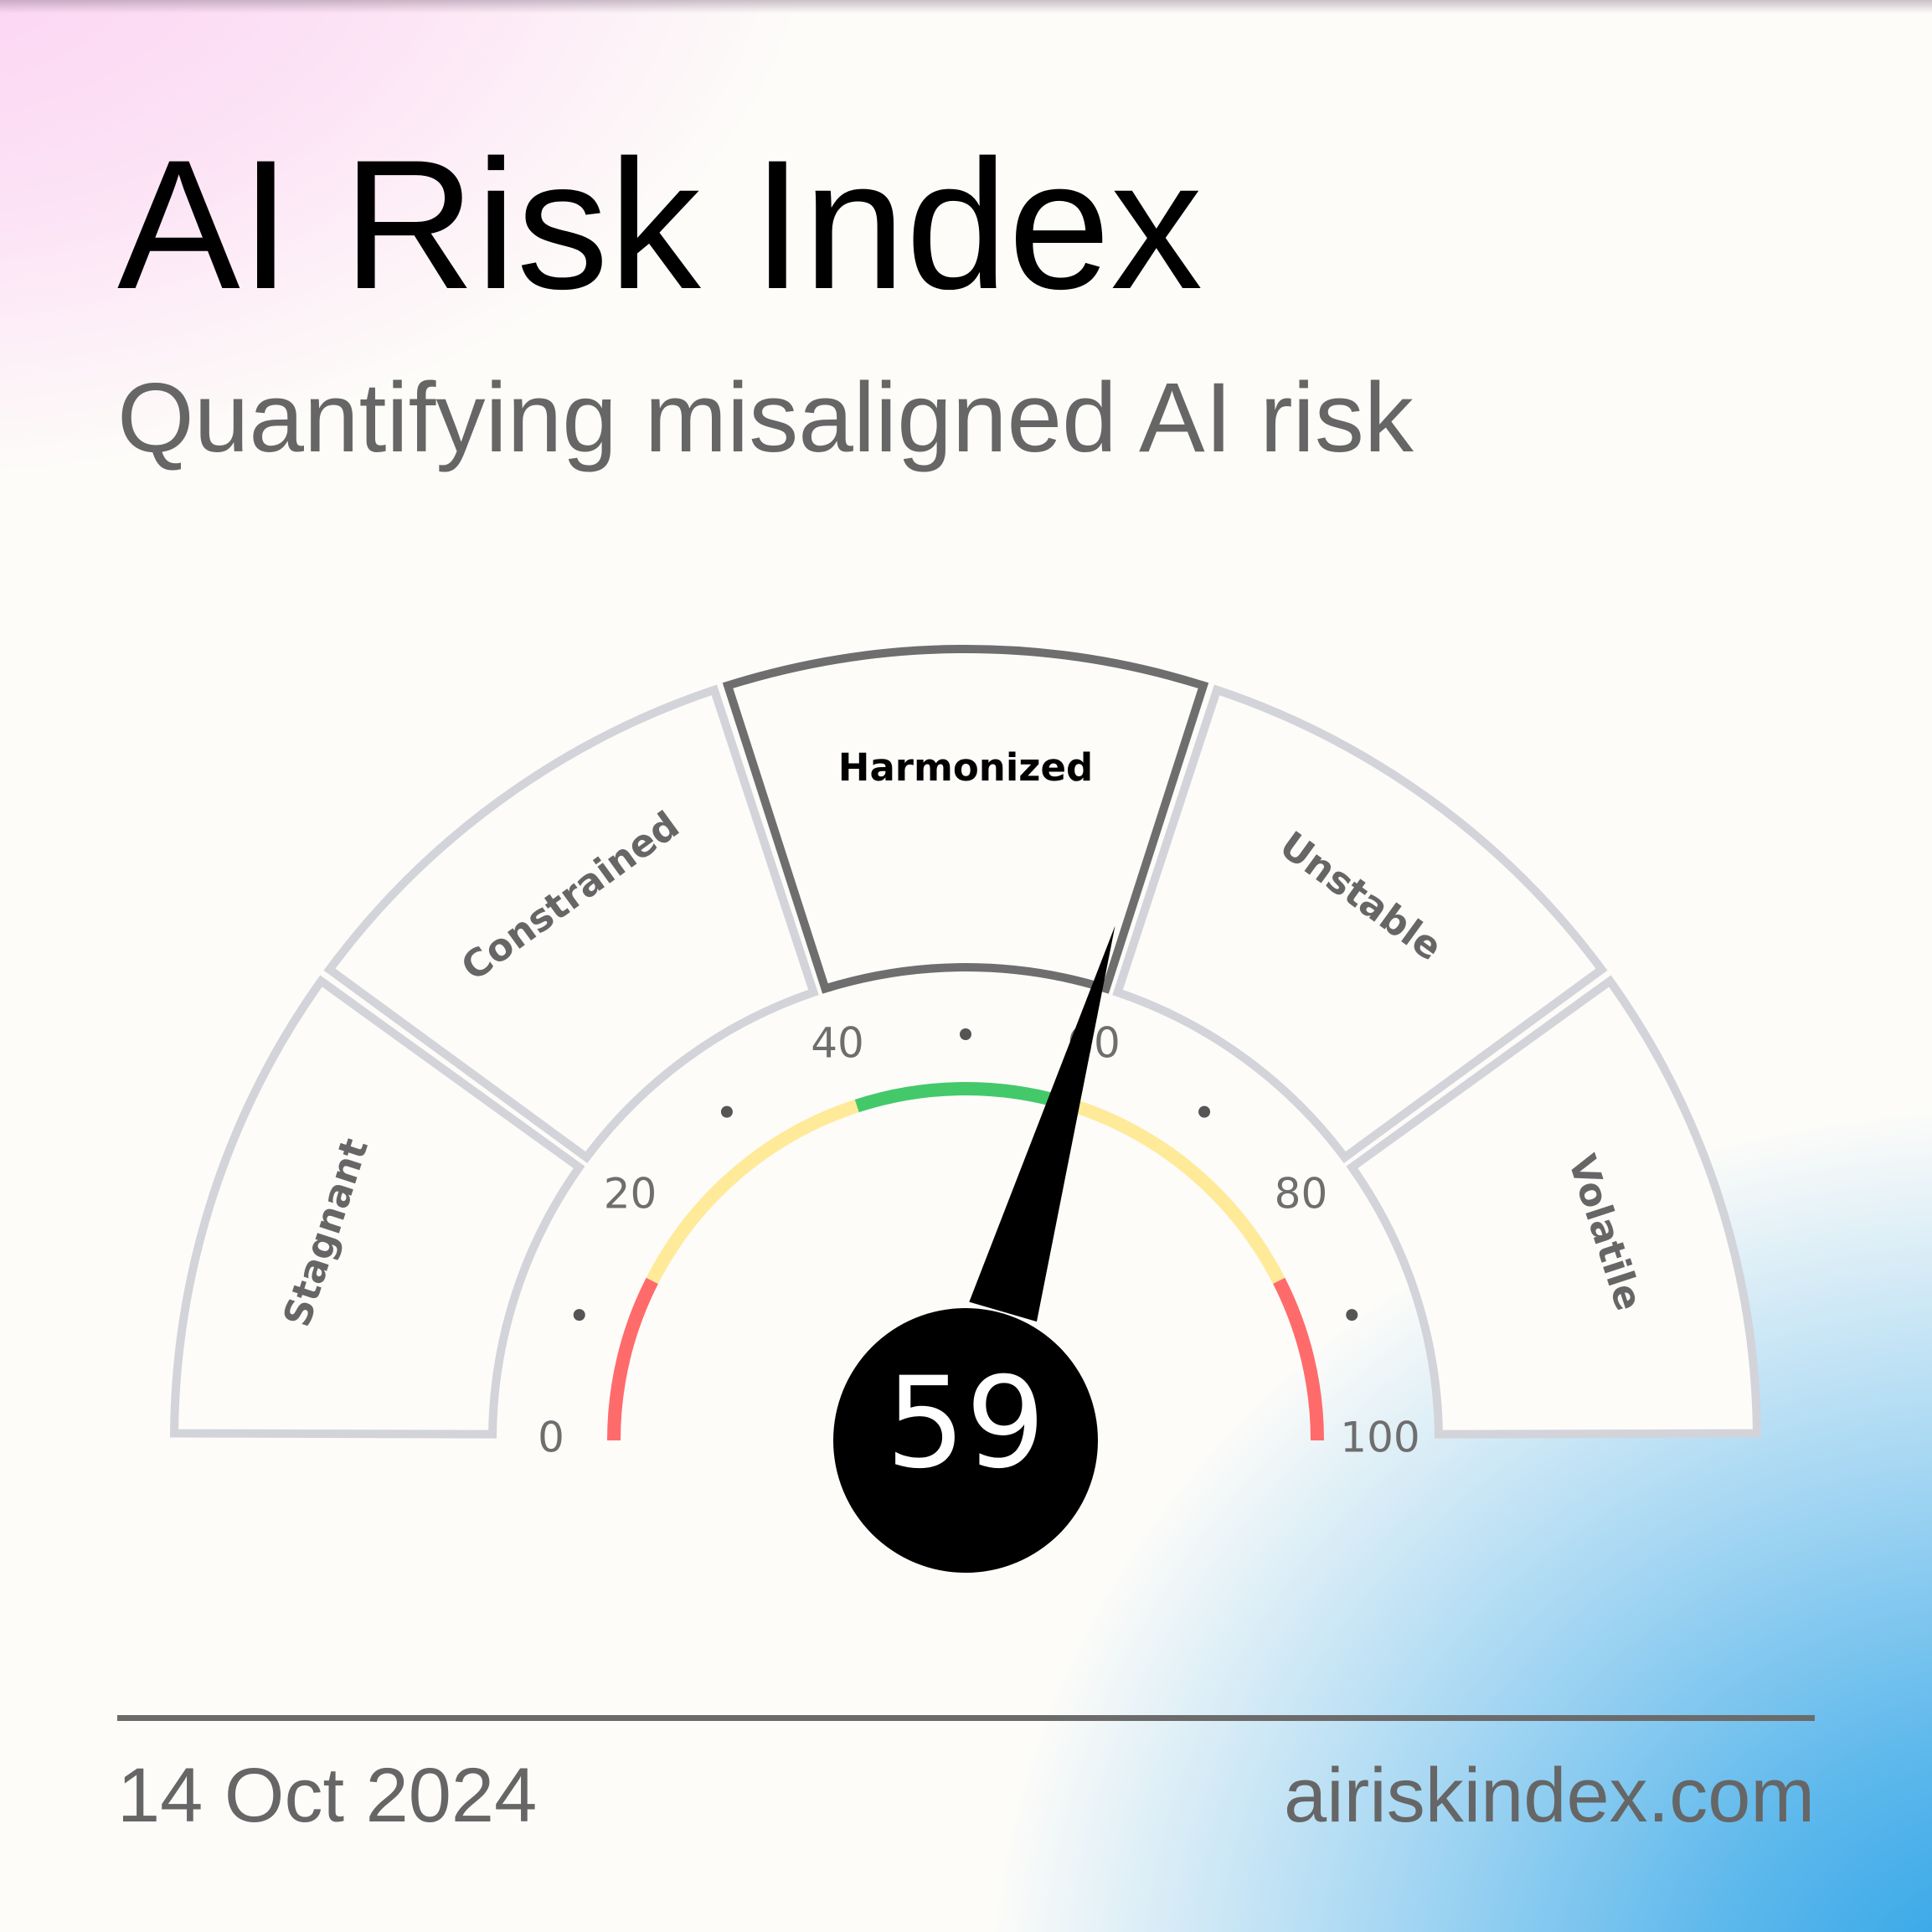 The width and height of the screenshot is (1932, 1932). Describe the element at coordinates (327, 1795) in the screenshot. I see `footer-date: 14 Oct 2024` at that location.